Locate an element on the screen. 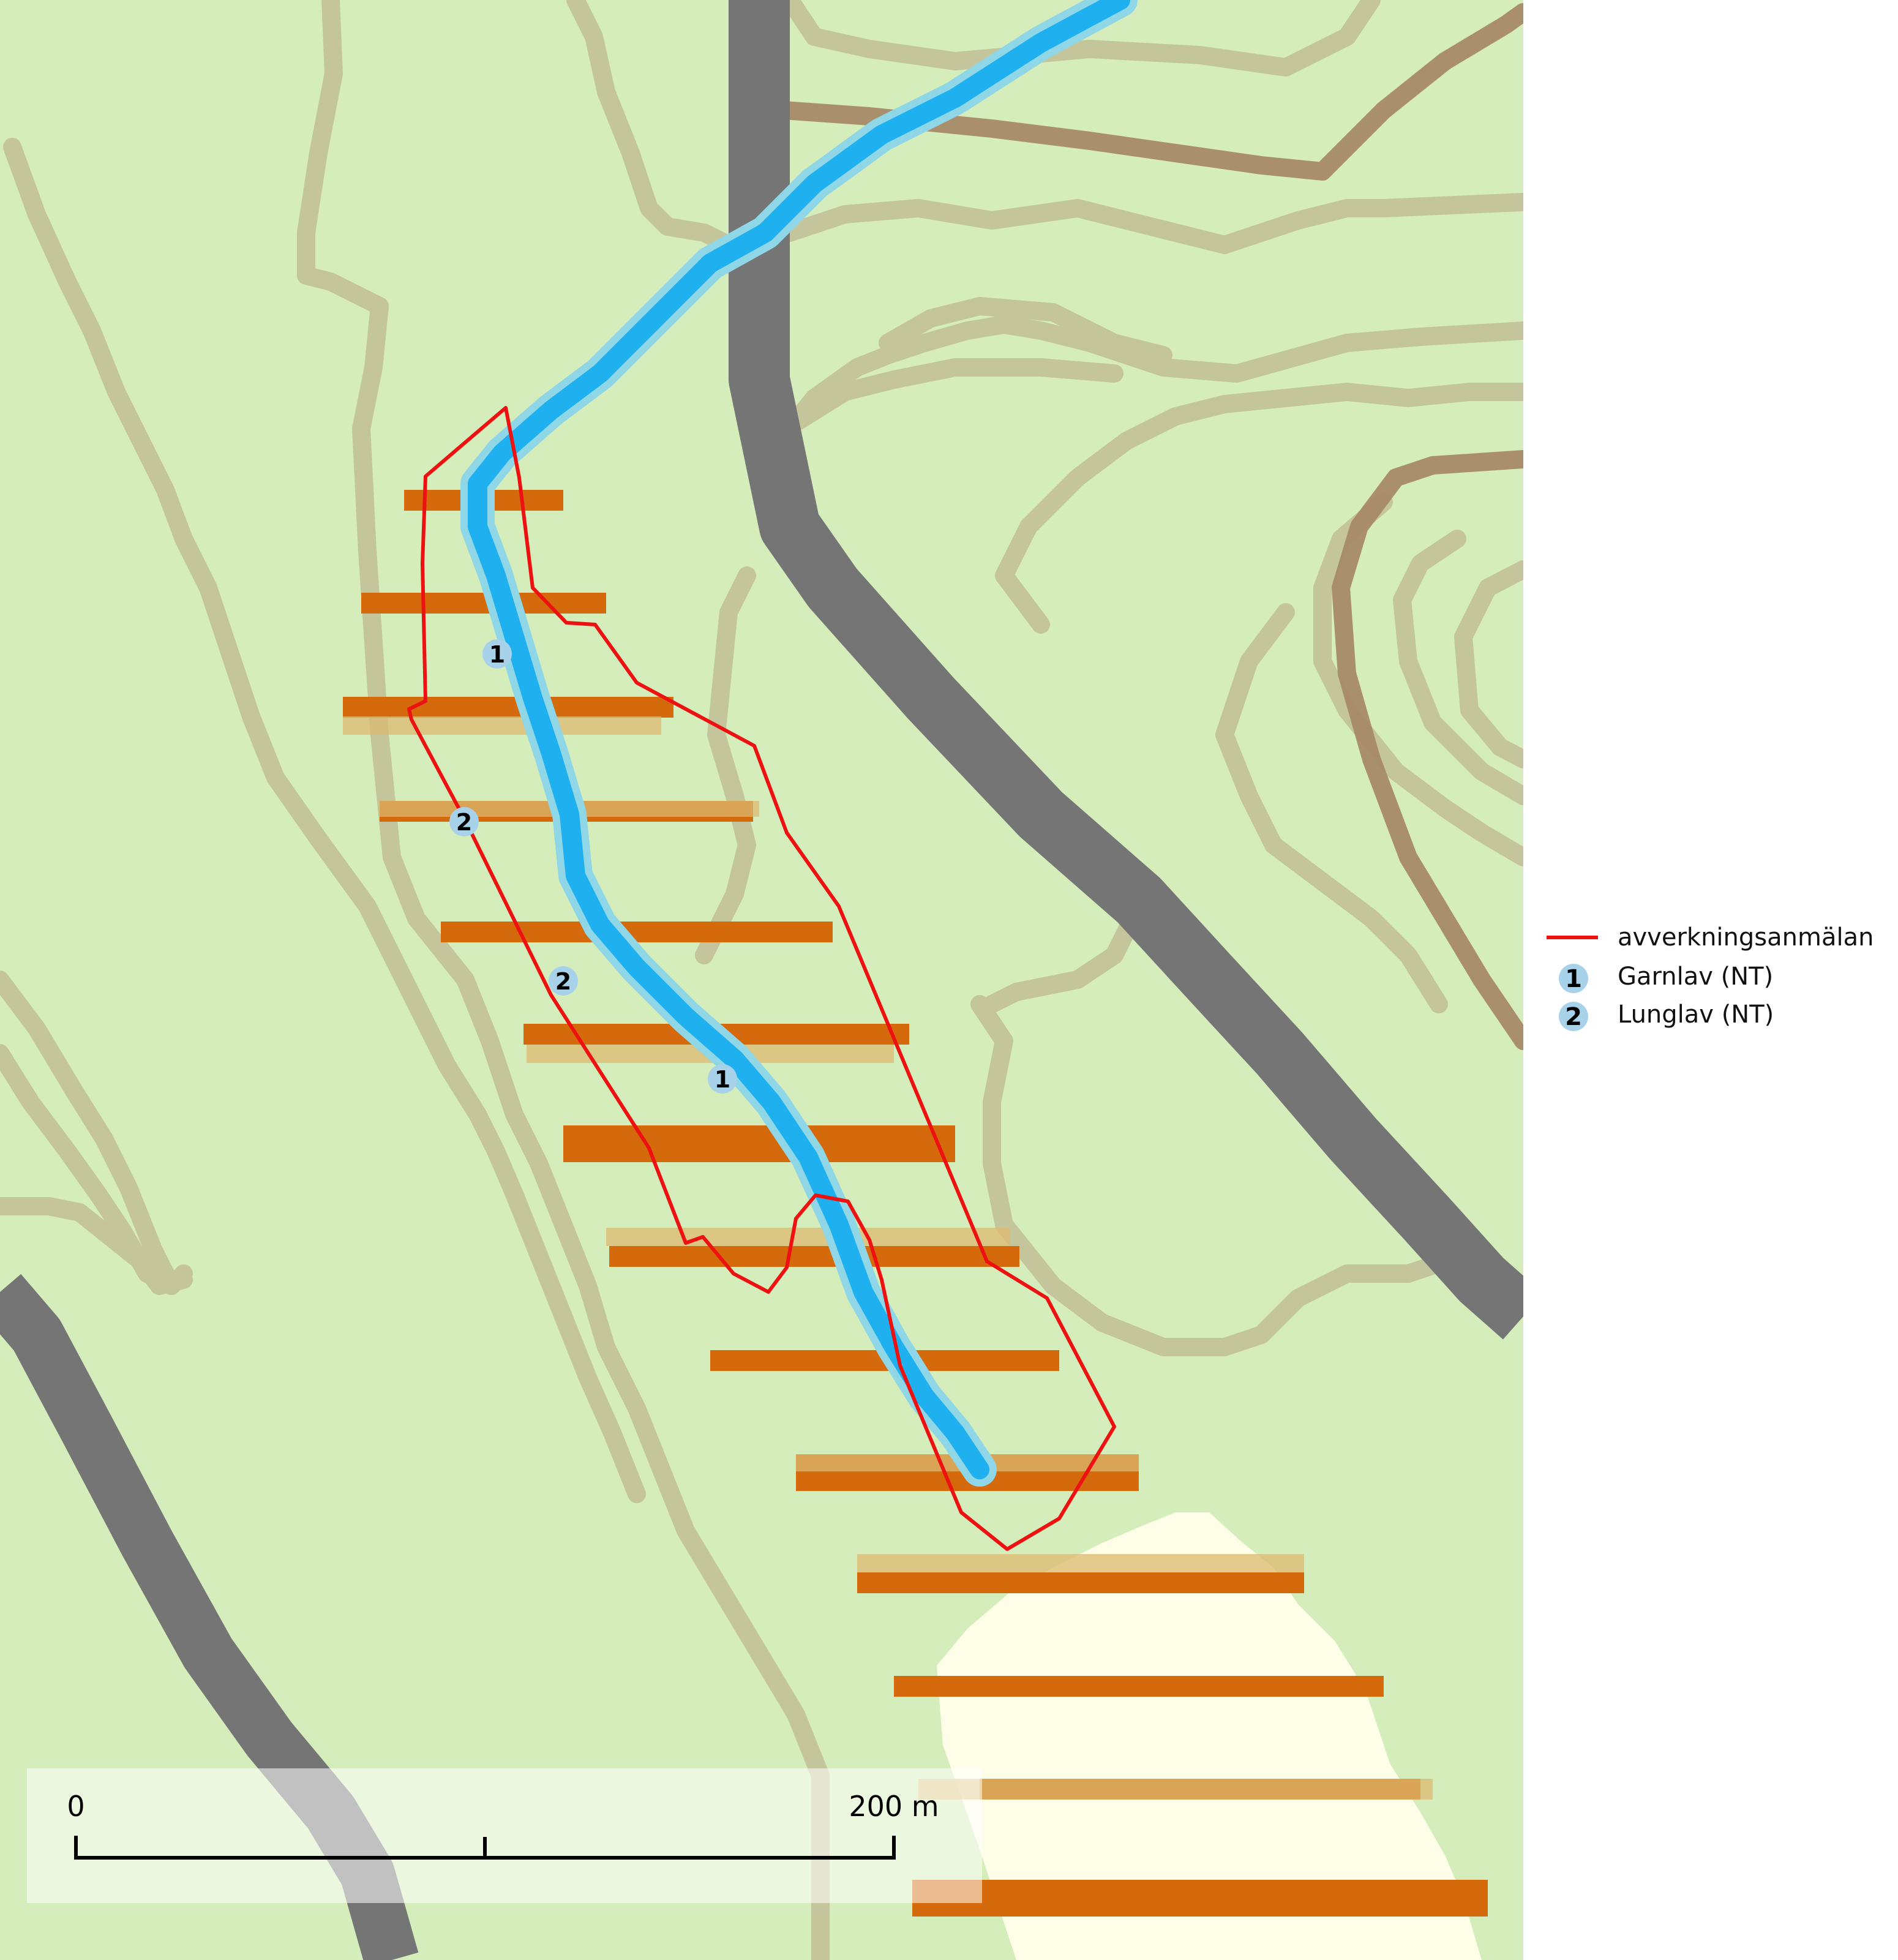  legend-item-garnlav: 1 Garnlav (NT) is located at coordinates (1666, 978).